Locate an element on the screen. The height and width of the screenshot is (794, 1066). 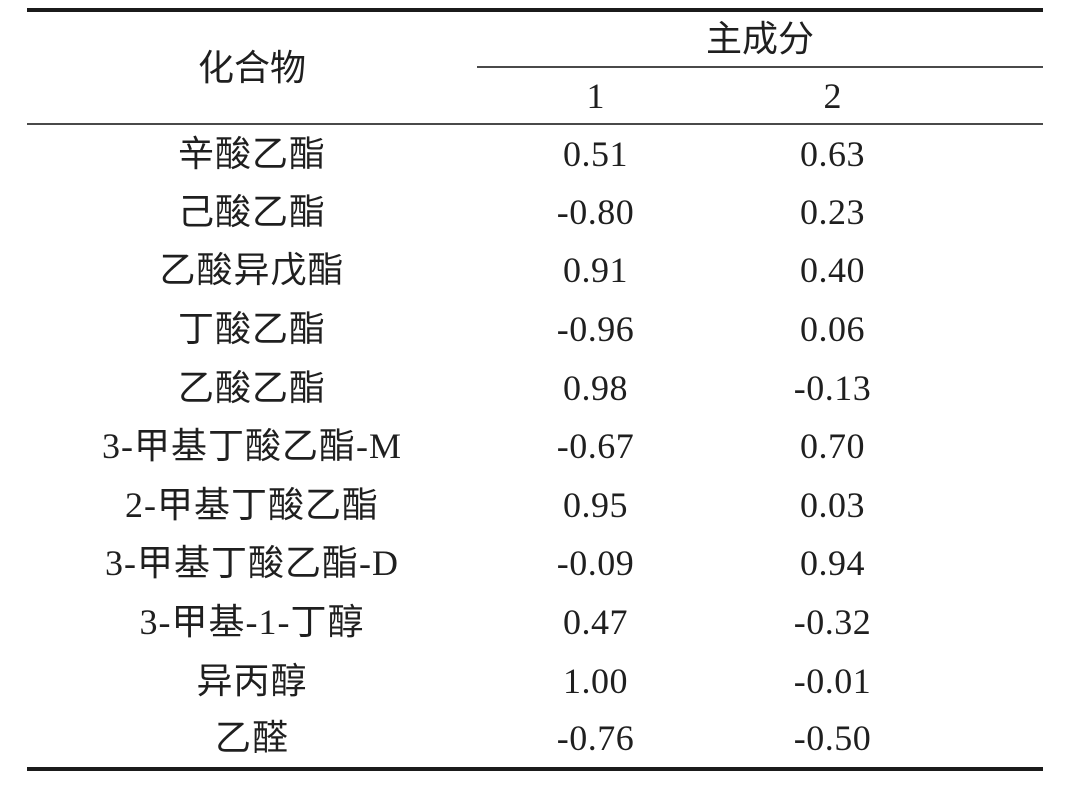
pc1-cell: -0.67 is located at coordinates (595, 446).